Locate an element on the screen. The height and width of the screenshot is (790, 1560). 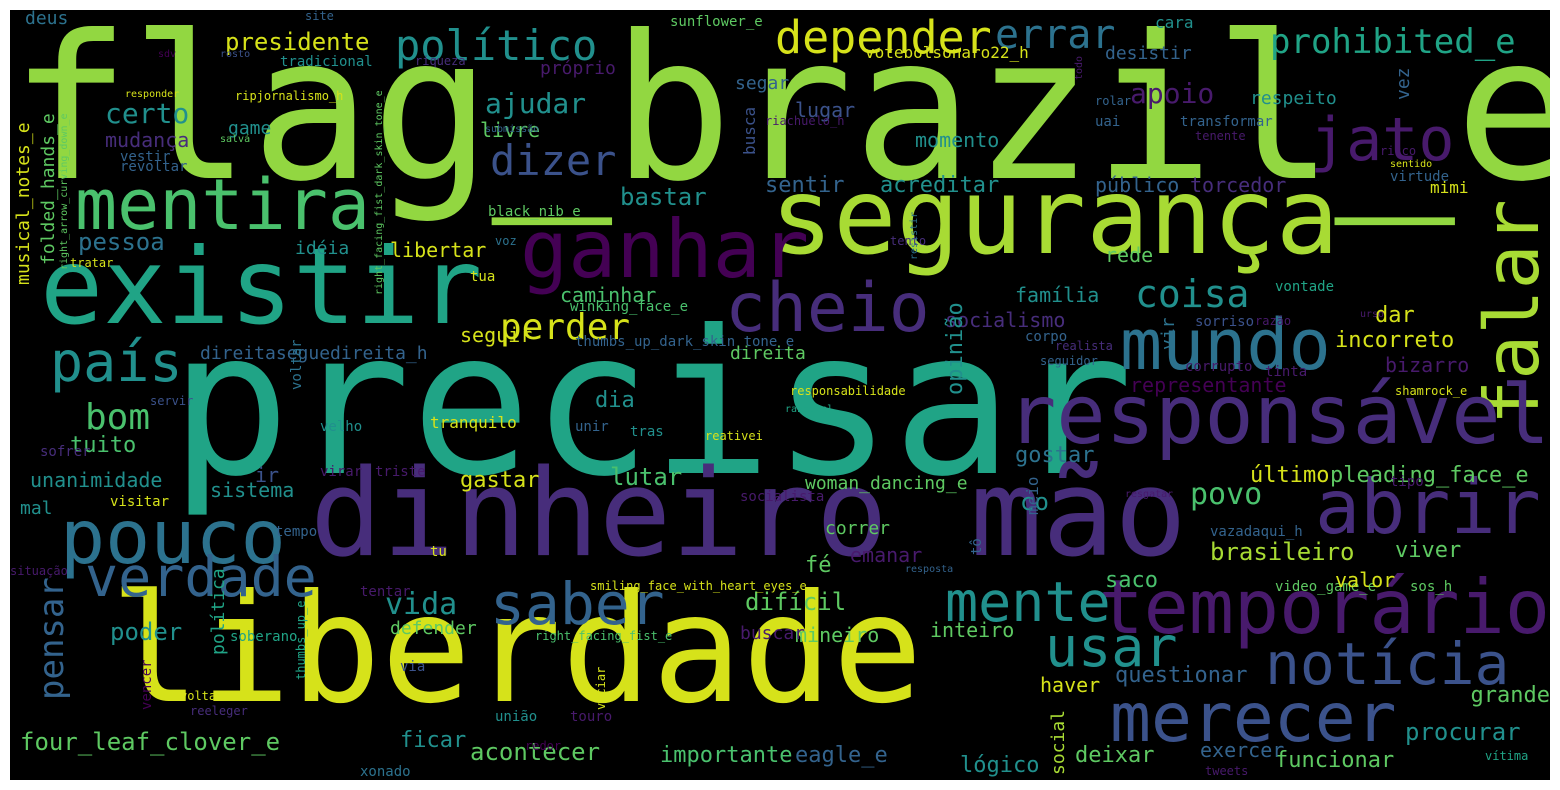
cloud-word: virtude is located at coordinates (1420, 177).